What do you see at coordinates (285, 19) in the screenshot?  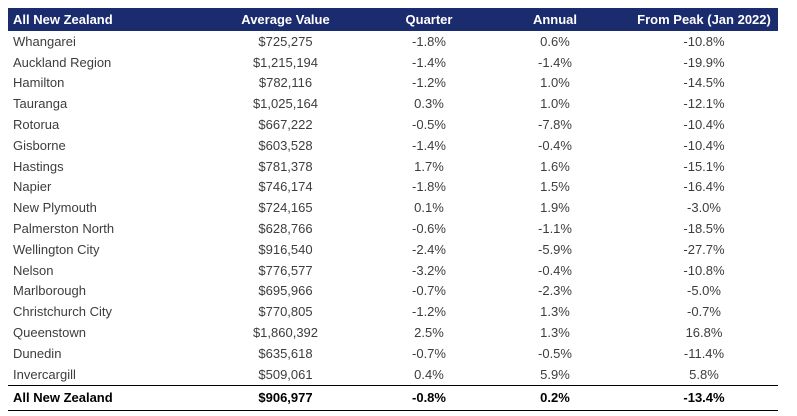 I see `column-header-average-value: Average Value` at bounding box center [285, 19].